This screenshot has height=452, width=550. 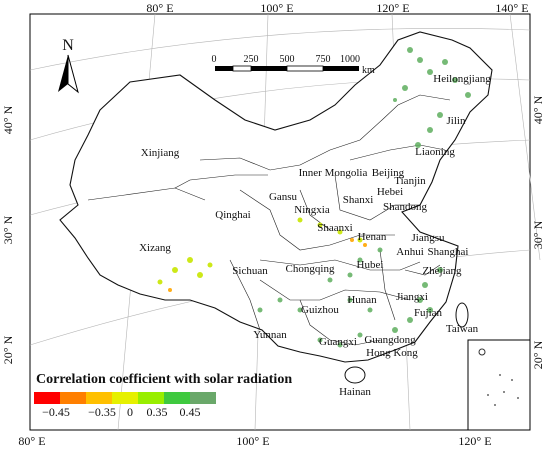 What do you see at coordinates (429, 238) in the screenshot?
I see `label-jiangsu: Jiangsu` at bounding box center [429, 238].